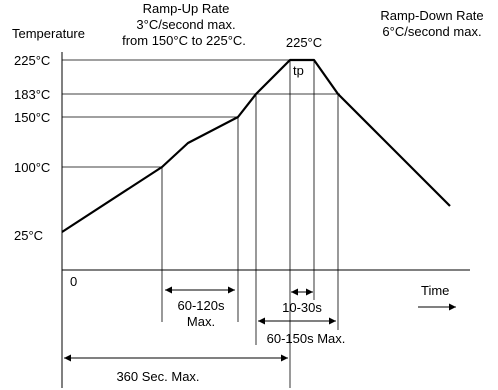 The width and height of the screenshot is (498, 390). Describe the element at coordinates (306, 338) in the screenshot. I see `liquidus-duration-label: 60-150s Max.` at that location.